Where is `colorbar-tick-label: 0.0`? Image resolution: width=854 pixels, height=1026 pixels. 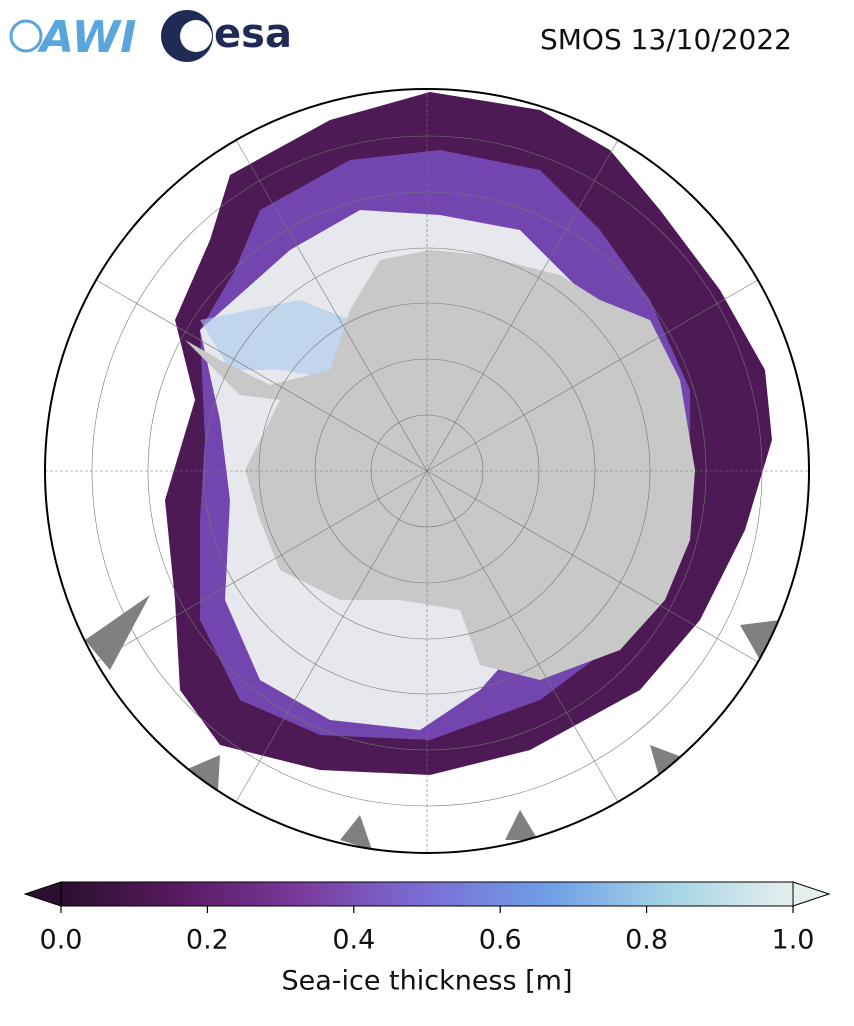
colorbar-tick-label: 0.0 is located at coordinates (61, 940).